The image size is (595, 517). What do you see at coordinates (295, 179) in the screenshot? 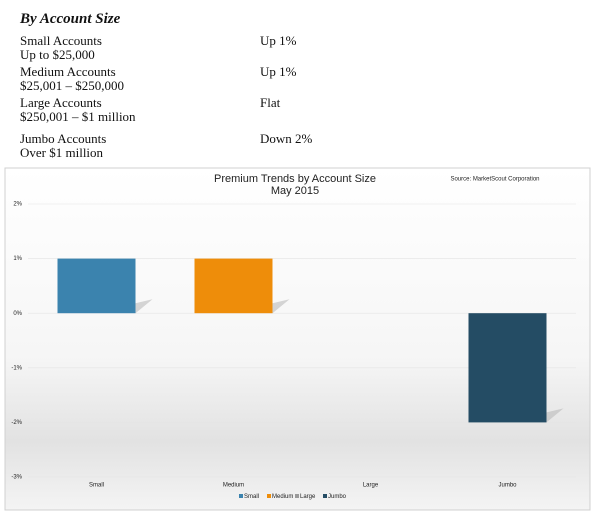
I see `chart-title: Premium Trends by Account Size` at bounding box center [295, 179].